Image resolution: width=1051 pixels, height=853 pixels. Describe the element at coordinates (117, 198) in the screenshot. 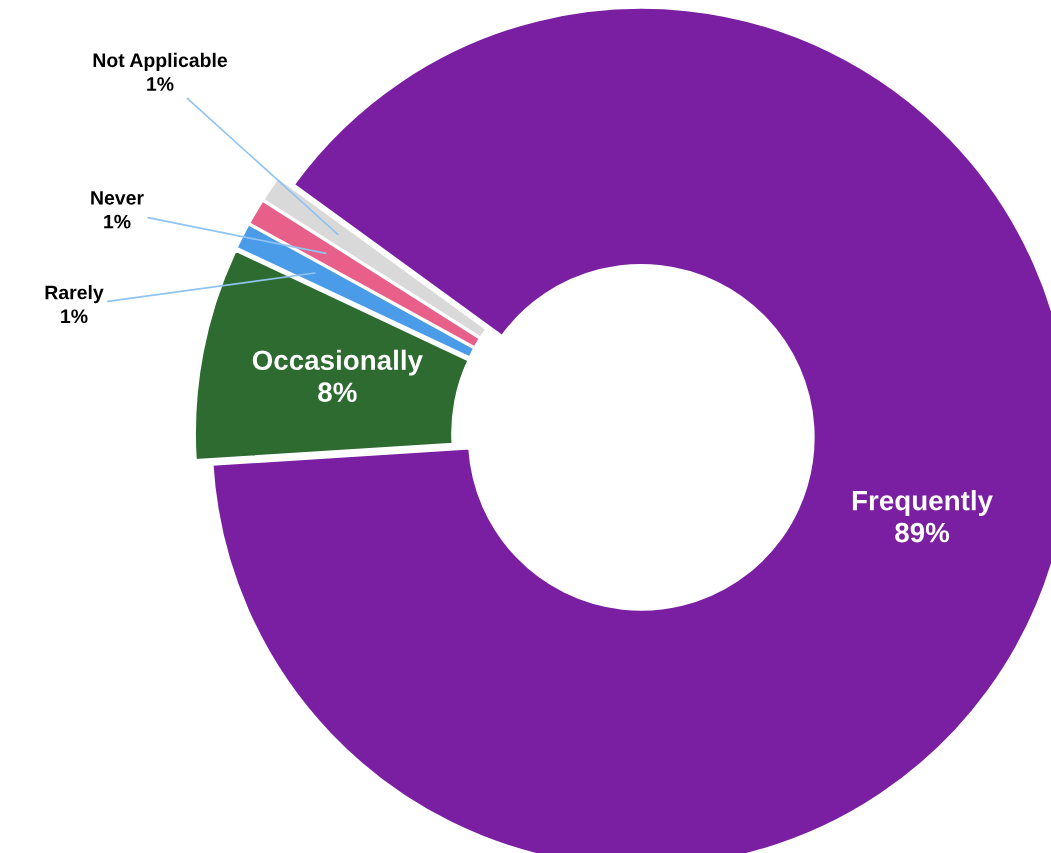

I see `slice-label: Never` at that location.